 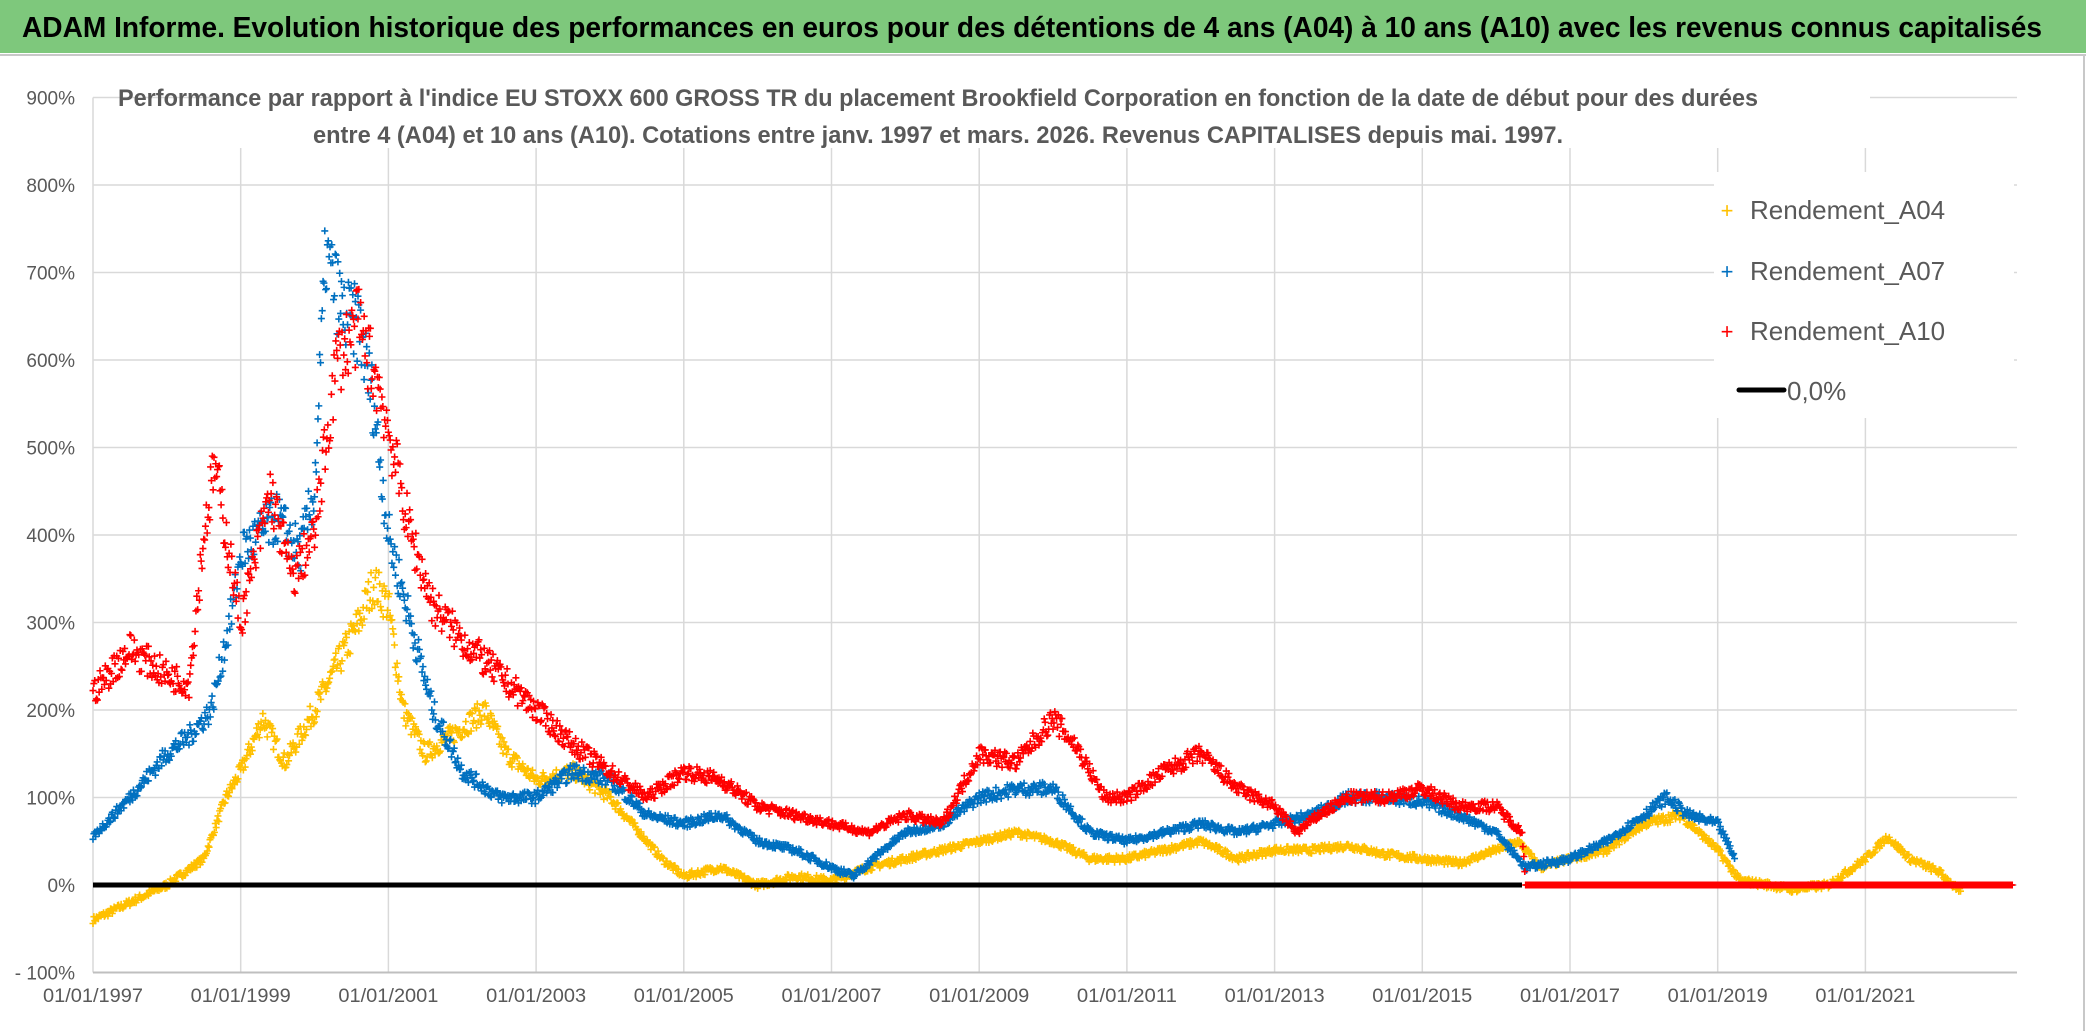 I want to click on y-tick-label: 700%, so click(x=50, y=274).